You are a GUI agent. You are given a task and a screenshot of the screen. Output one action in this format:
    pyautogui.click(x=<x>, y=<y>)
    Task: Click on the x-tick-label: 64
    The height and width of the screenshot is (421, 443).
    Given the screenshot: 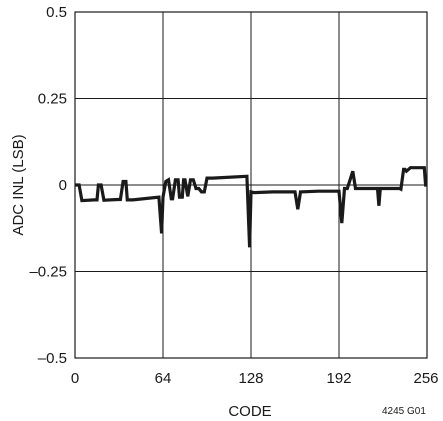 What is the action you would take?
    pyautogui.click(x=163, y=378)
    